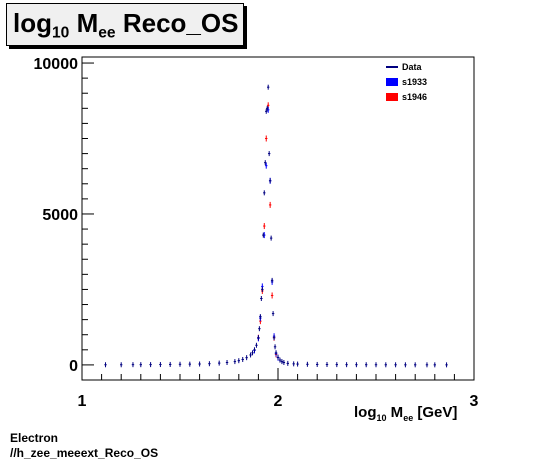 The height and width of the screenshot is (462, 546). What do you see at coordinates (60, 215) in the screenshot?
I see `y-tick-label: 5000` at bounding box center [60, 215].